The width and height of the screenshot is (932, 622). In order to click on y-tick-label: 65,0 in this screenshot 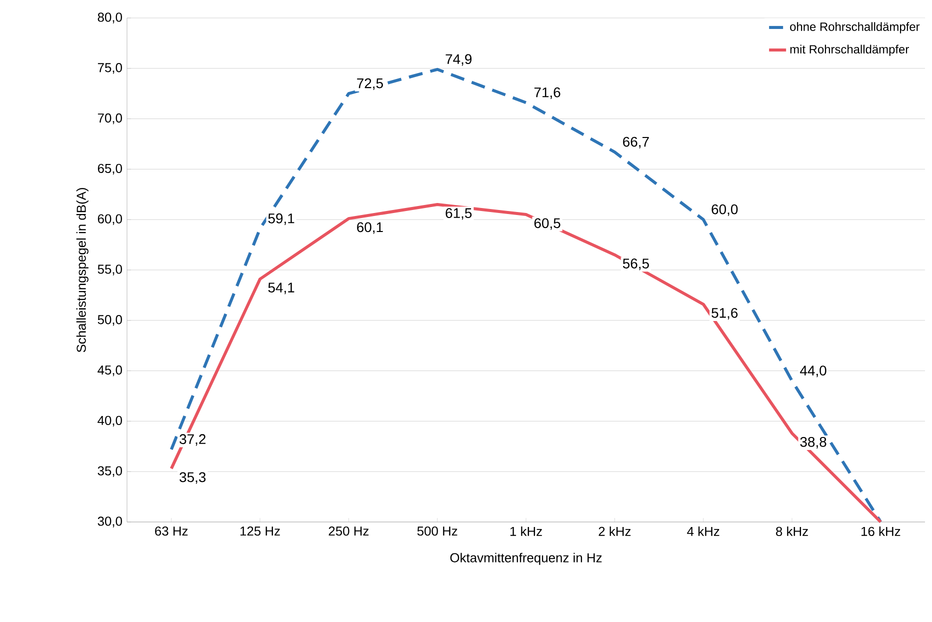, I will do `click(110, 169)`.